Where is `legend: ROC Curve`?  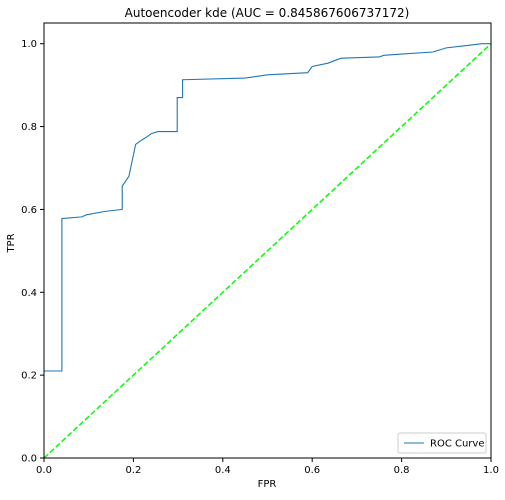
legend: ROC Curve is located at coordinates (442, 443).